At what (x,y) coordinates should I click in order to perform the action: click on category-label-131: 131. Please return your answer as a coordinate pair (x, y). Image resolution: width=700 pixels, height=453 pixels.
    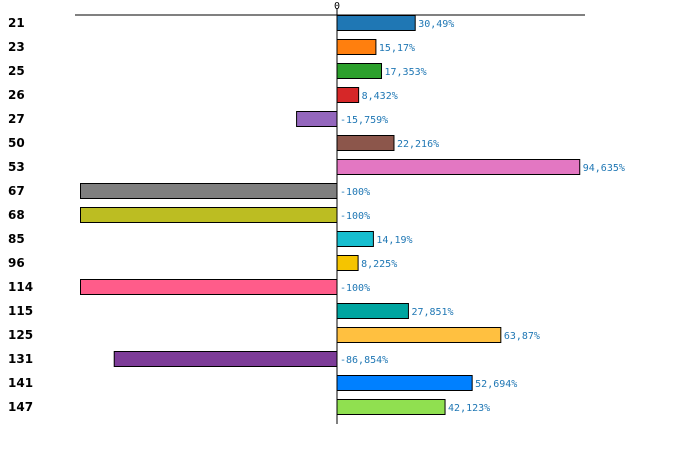
    Looking at the image, I should click on (20, 359).